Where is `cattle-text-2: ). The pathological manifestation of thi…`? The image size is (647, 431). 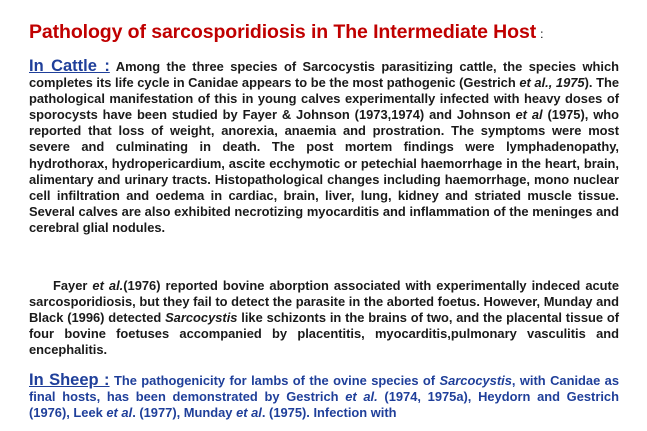 cattle-text-2: ). The pathological manifestation of thi… is located at coordinates (324, 99).